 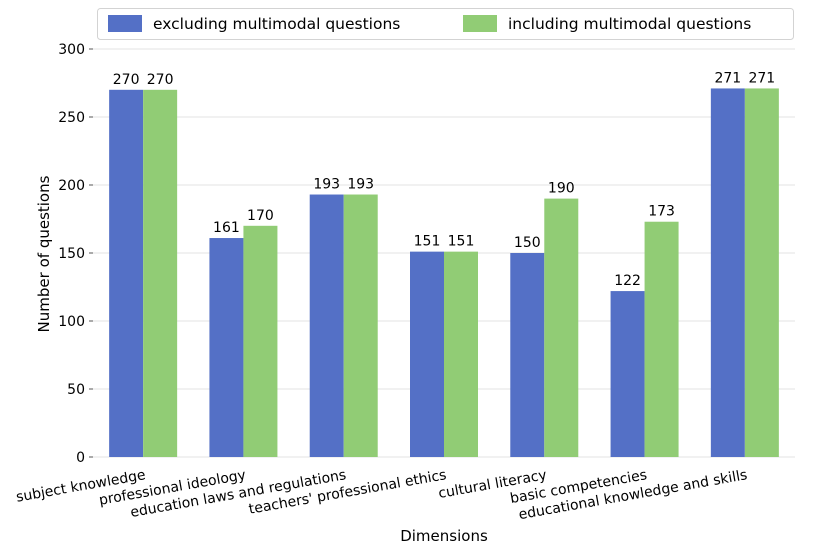 I want to click on bar-subject-knowledge-excluding, so click(x=126, y=273).